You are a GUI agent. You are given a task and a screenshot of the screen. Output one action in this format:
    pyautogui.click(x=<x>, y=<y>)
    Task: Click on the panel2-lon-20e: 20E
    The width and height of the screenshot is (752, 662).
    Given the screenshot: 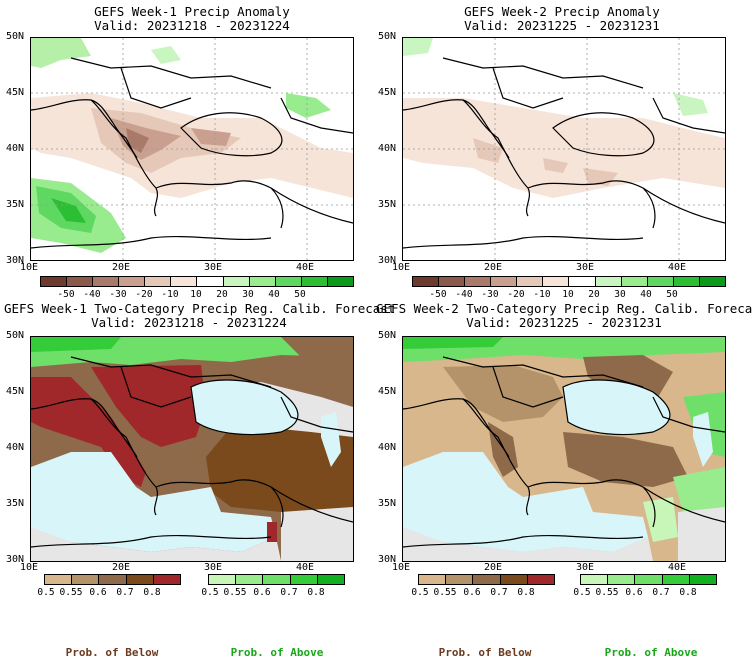 What is the action you would take?
    pyautogui.click(x=493, y=267)
    